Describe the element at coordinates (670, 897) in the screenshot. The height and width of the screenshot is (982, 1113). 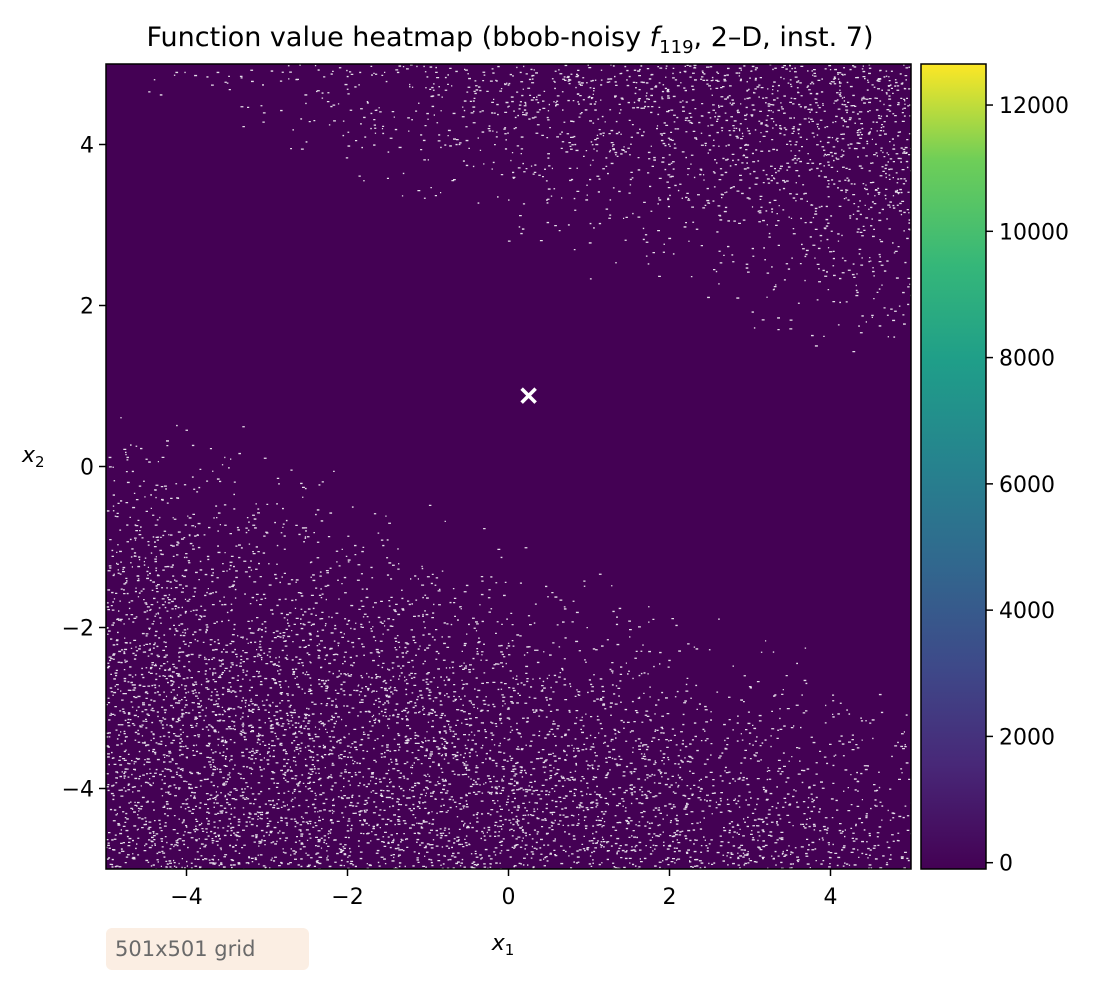
I see `x-tick-label: 2` at that location.